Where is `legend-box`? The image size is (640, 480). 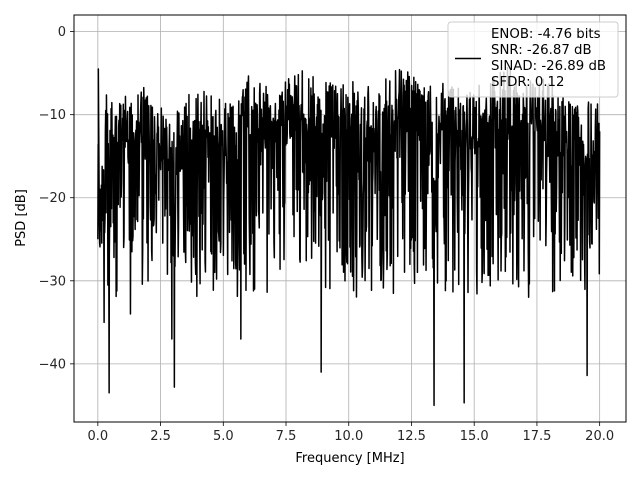 legend-box is located at coordinates (533, 59).